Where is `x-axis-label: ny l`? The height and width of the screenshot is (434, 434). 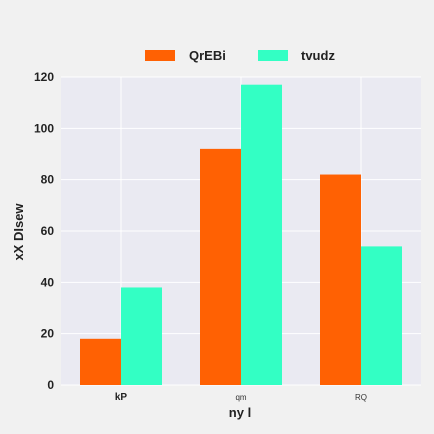 x-axis-label: ny l is located at coordinates (240, 412).